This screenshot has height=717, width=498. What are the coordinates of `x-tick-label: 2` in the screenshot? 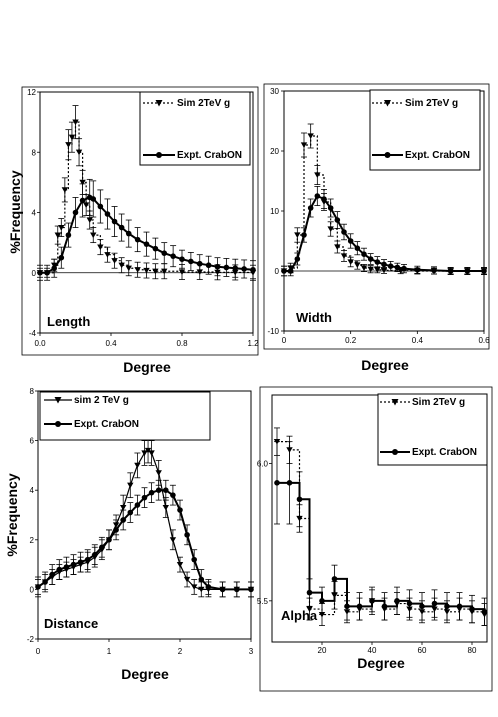 It's located at (180, 651).